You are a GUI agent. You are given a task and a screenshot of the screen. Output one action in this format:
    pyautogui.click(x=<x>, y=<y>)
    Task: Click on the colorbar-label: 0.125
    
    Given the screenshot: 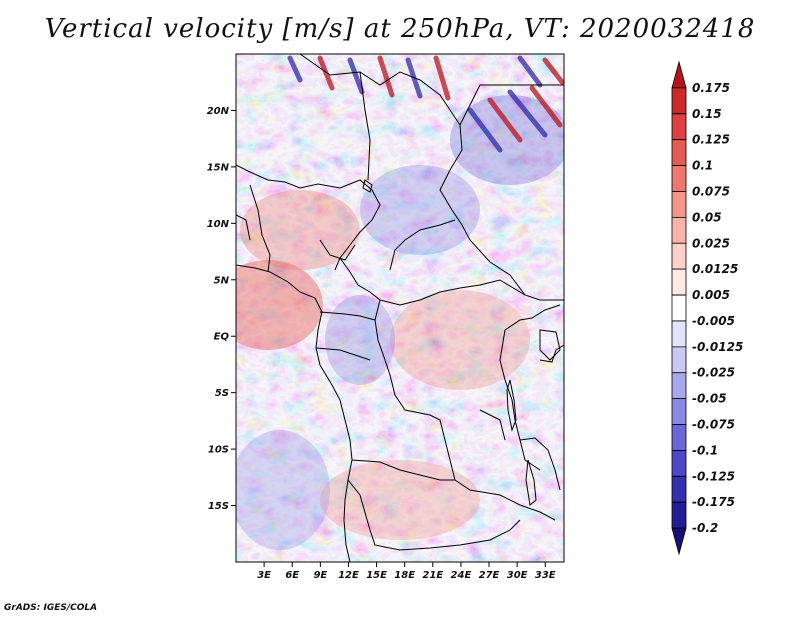 What is the action you would take?
    pyautogui.click(x=711, y=140)
    